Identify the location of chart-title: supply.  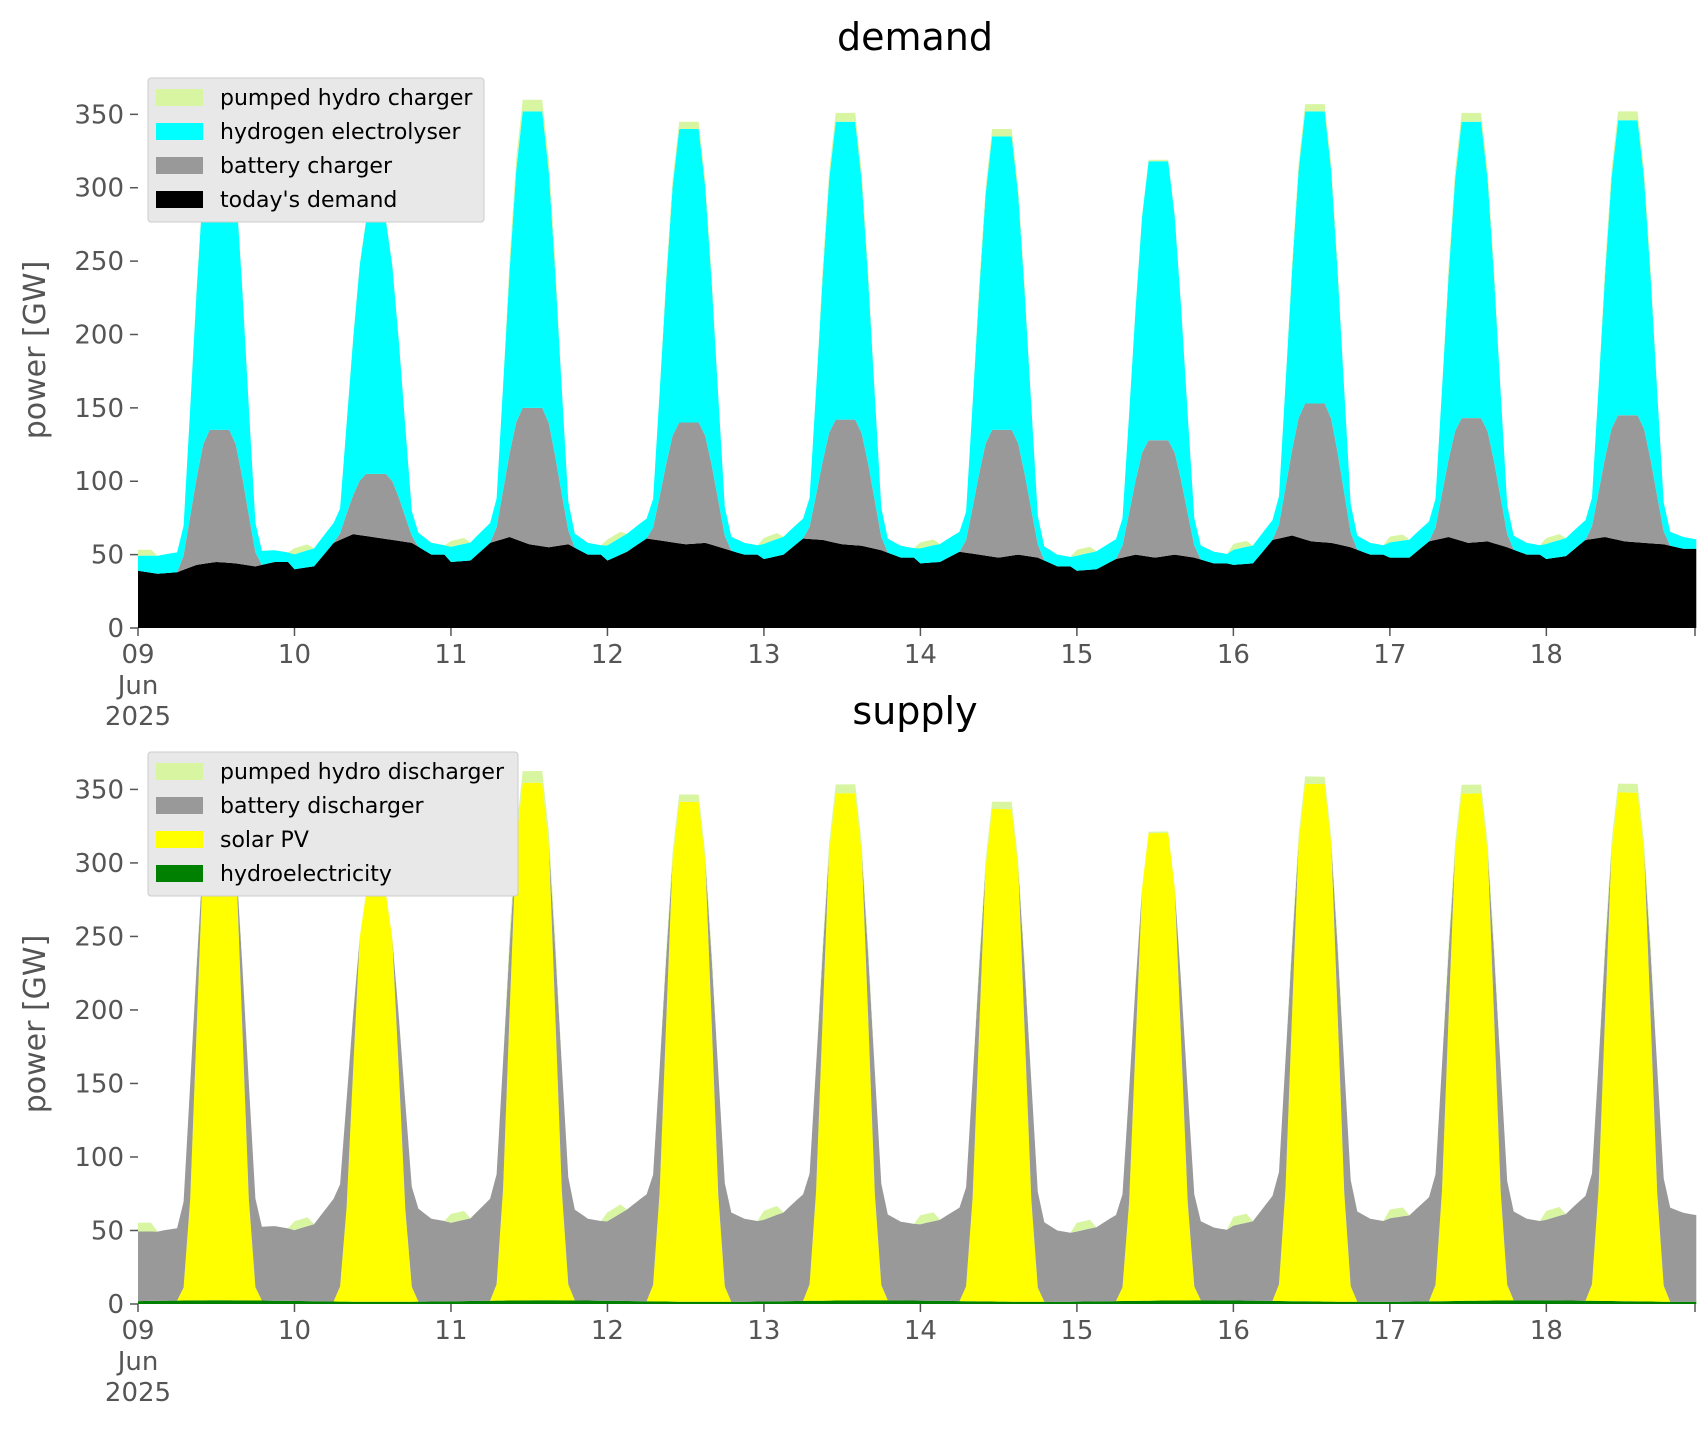
(914, 711).